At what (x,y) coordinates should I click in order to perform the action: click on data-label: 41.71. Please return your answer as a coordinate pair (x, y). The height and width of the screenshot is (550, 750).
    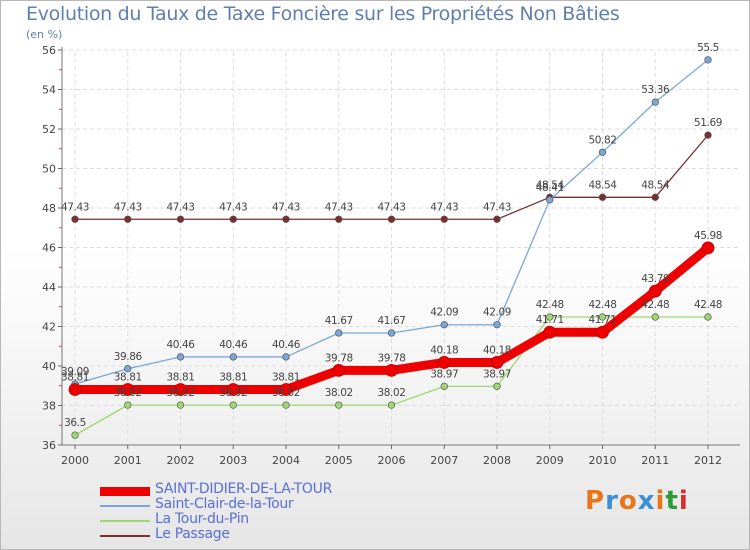
    Looking at the image, I should click on (550, 320).